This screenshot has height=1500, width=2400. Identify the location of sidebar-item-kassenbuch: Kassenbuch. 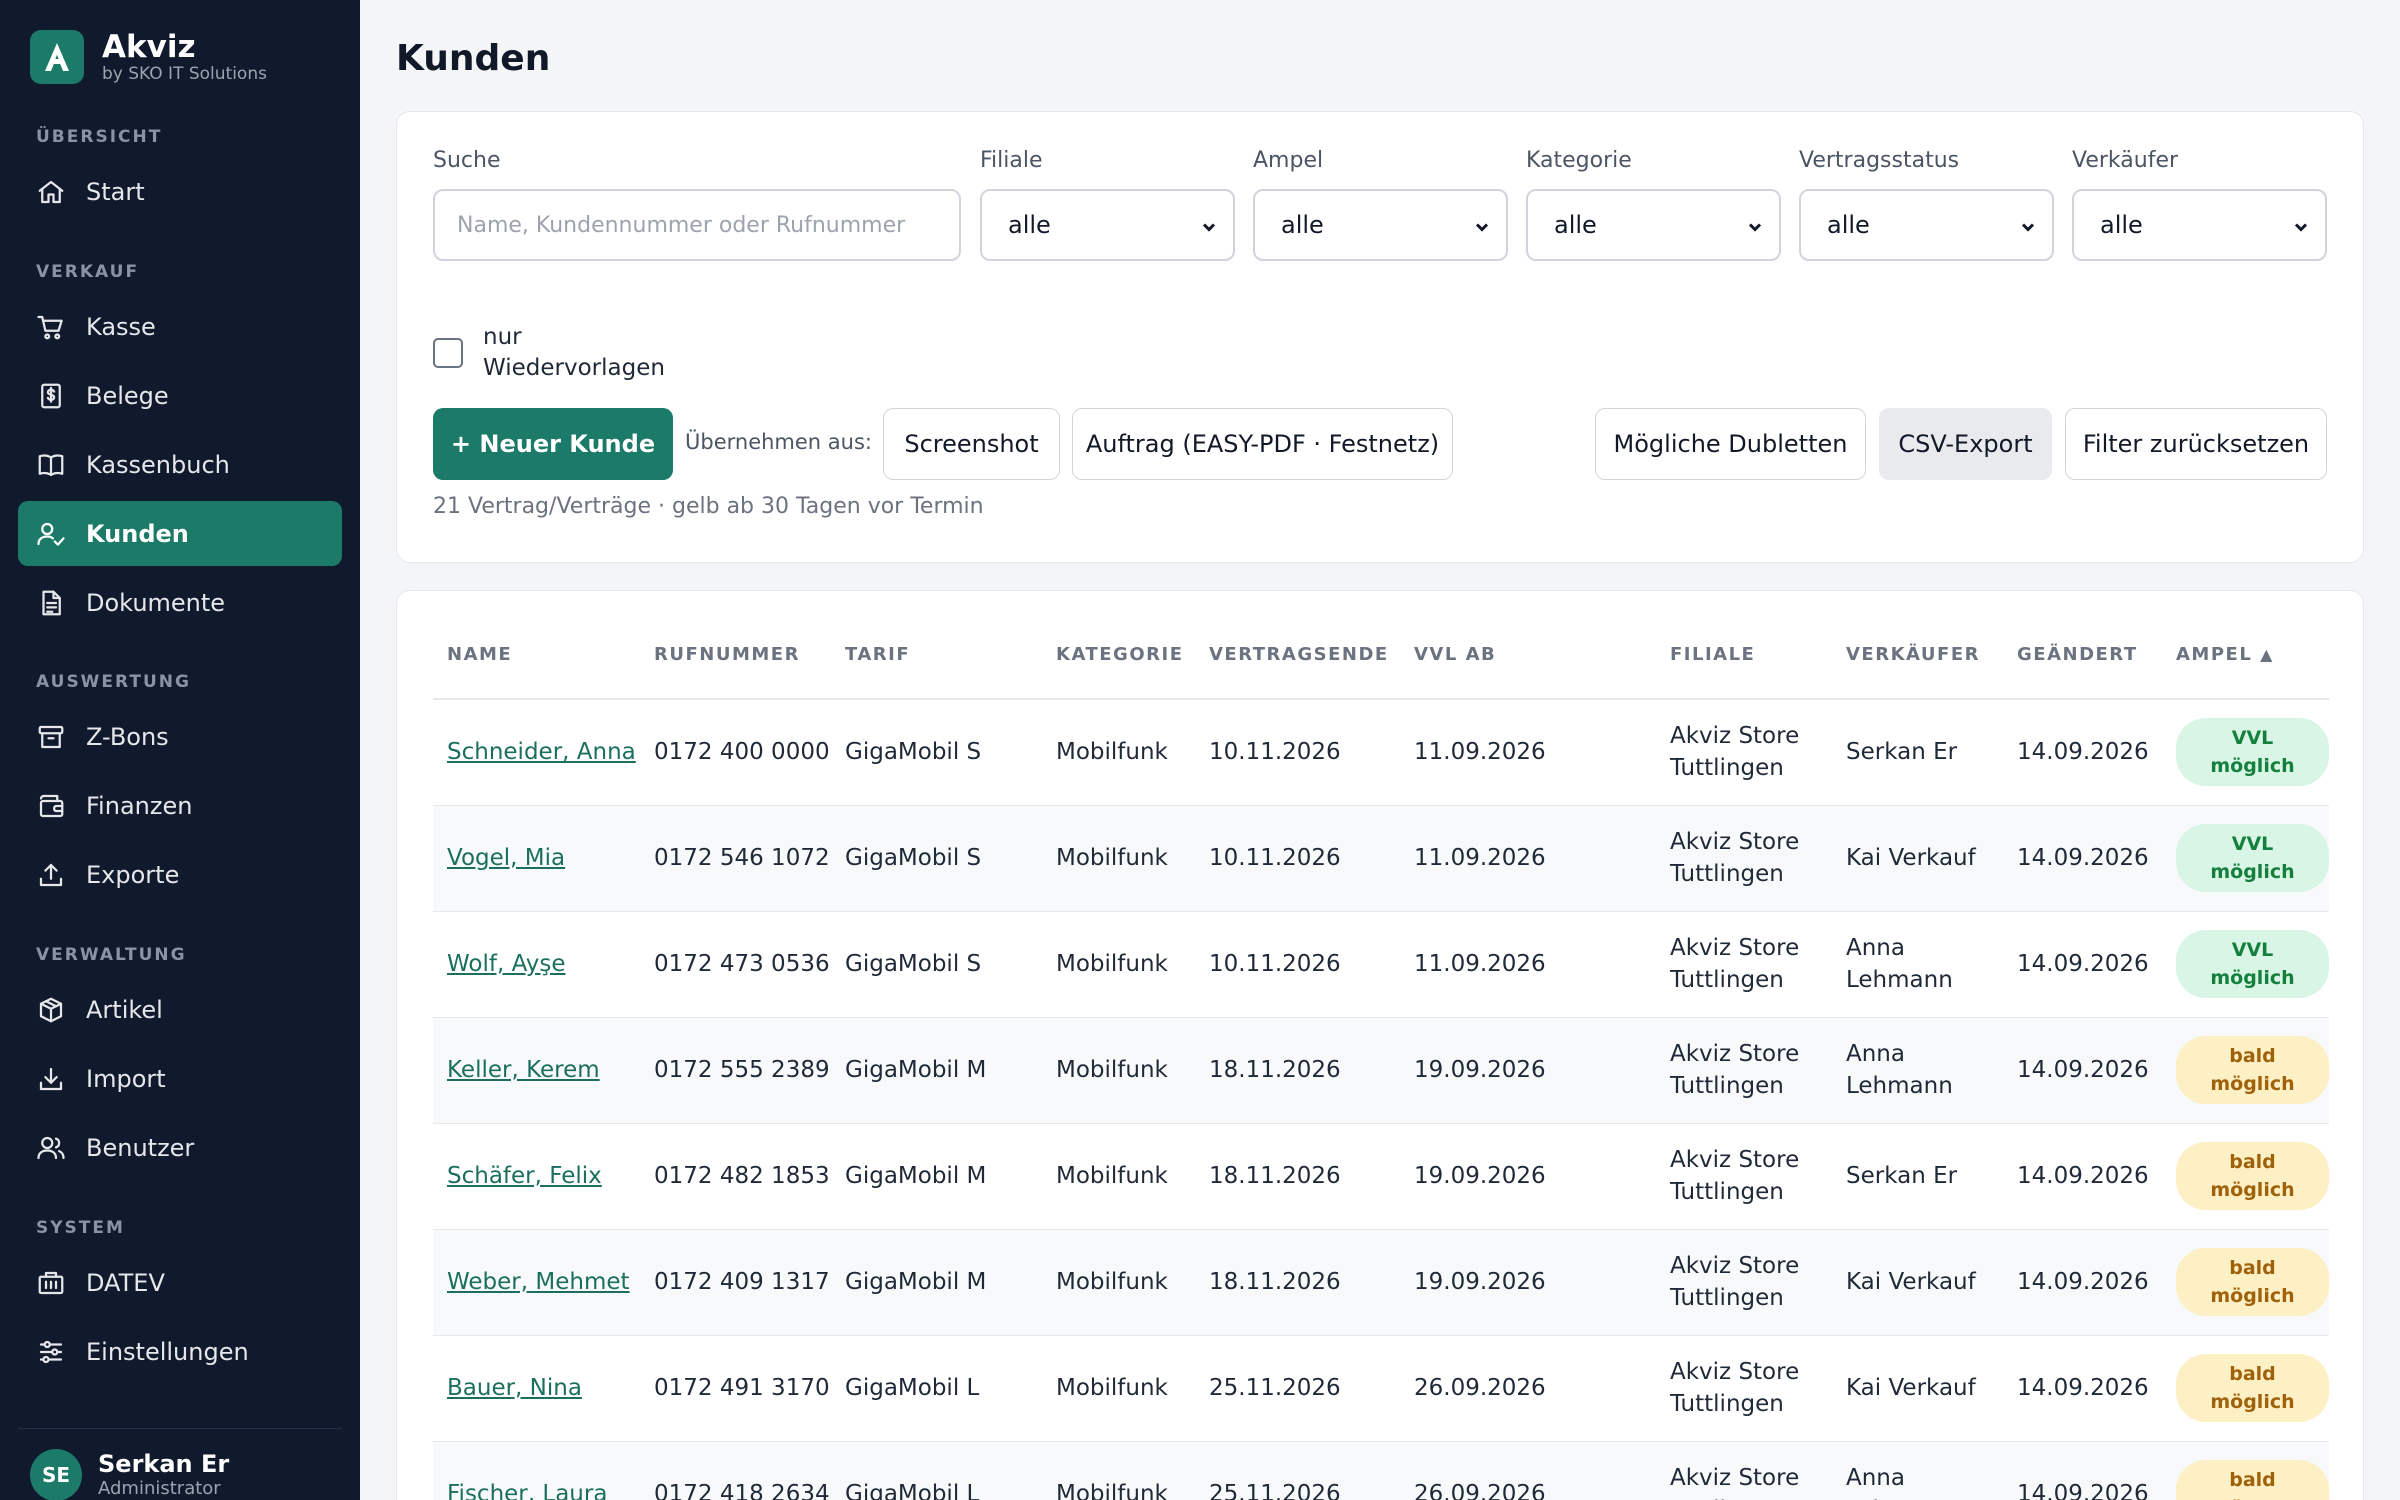
(180, 464).